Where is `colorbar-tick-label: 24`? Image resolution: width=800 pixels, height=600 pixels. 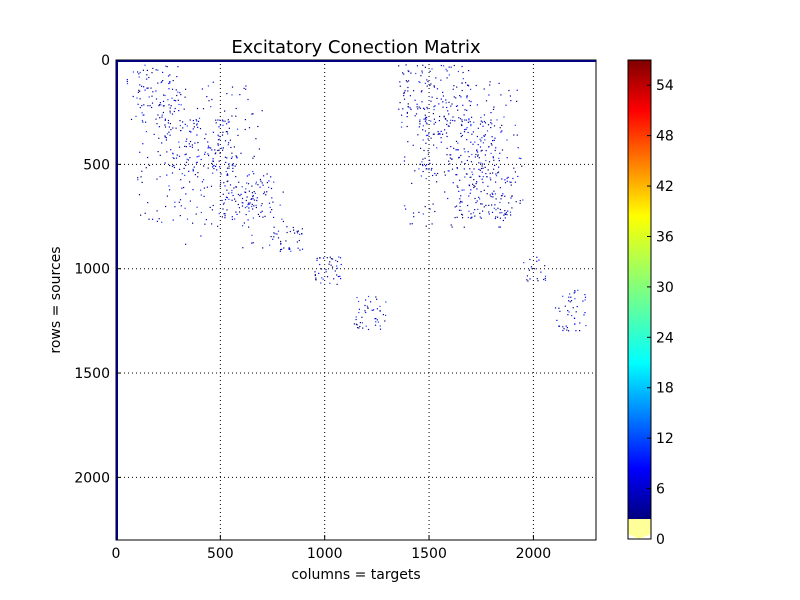 colorbar-tick-label: 24 is located at coordinates (665, 338).